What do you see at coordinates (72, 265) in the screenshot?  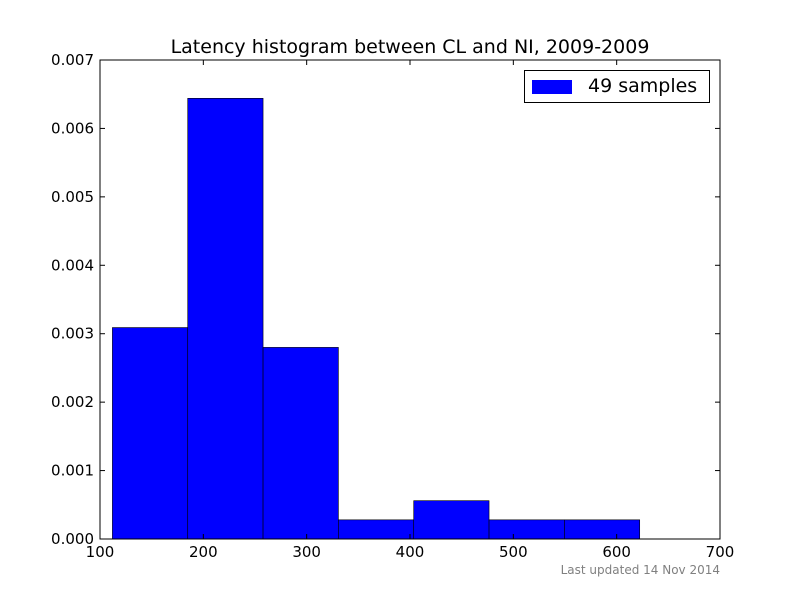 I see `y-tick-label: 0.004` at bounding box center [72, 265].